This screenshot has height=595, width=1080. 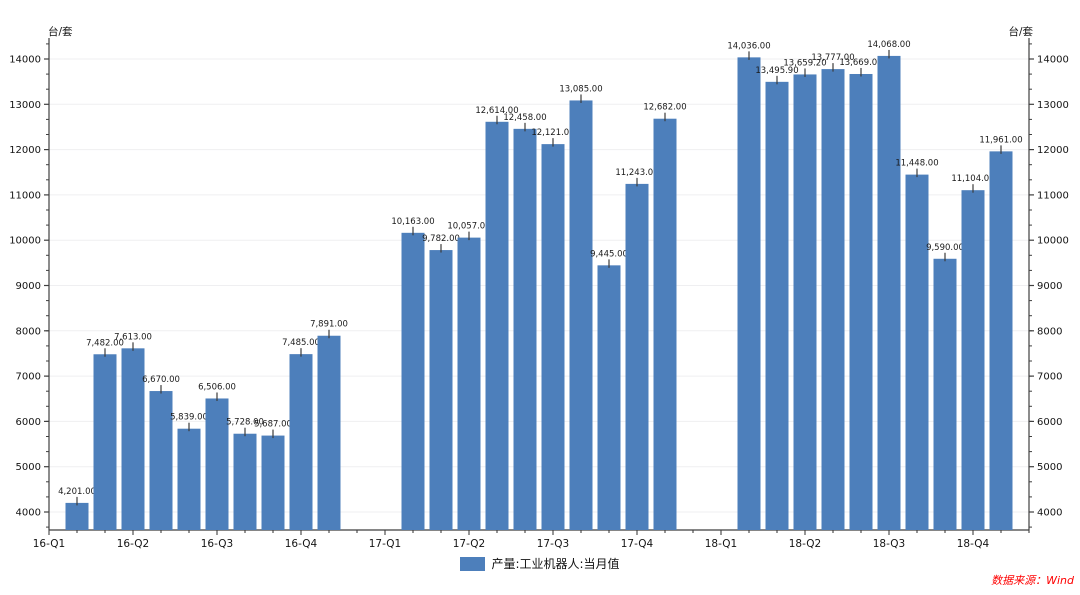 I want to click on legend: 产量:工业机器人:当月值, so click(x=540, y=563).